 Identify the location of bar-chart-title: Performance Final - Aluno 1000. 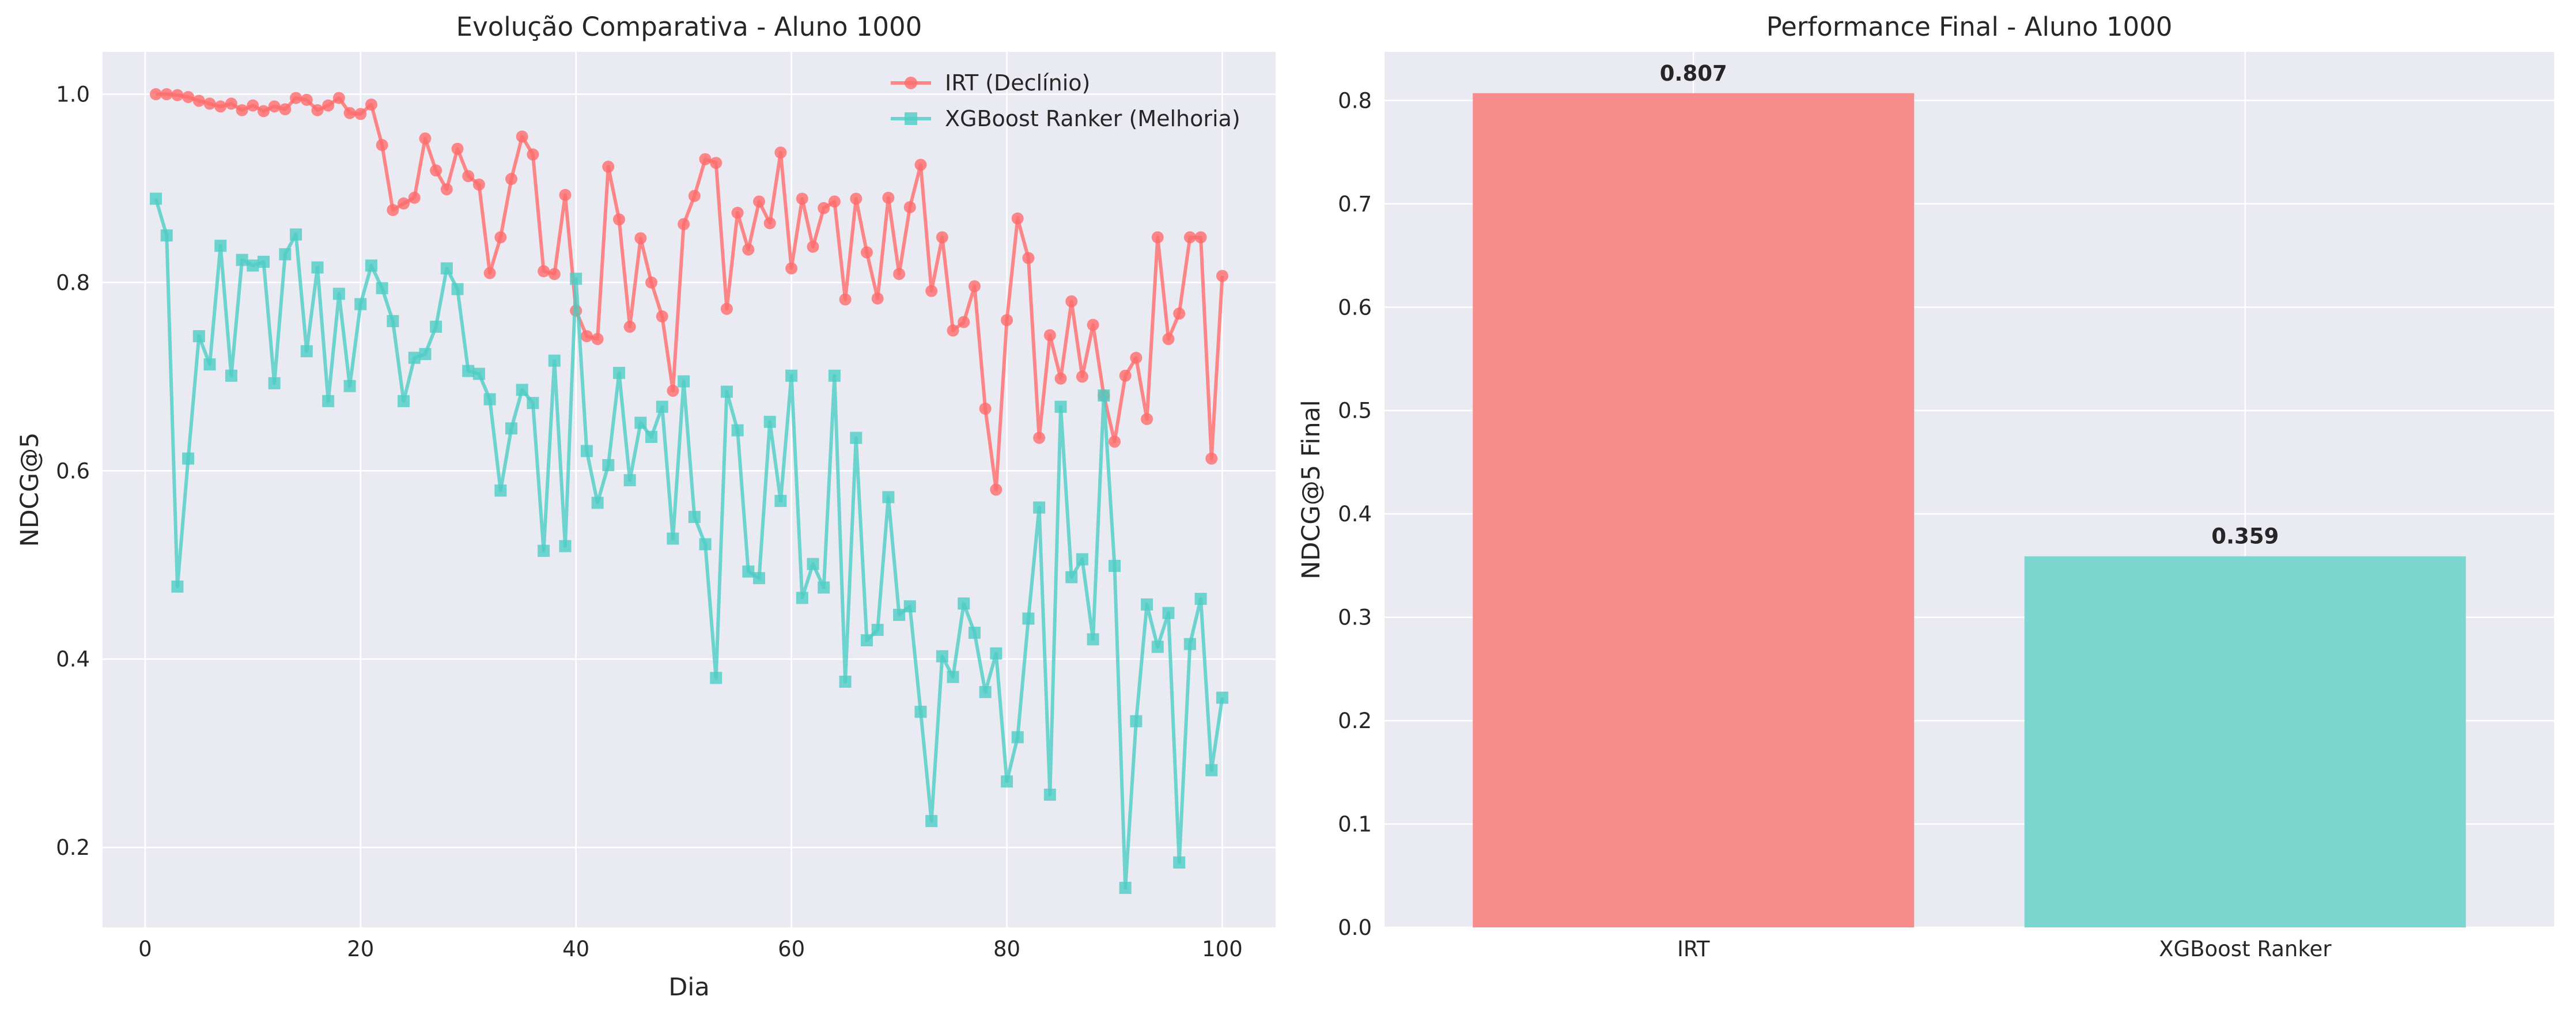
(1969, 27).